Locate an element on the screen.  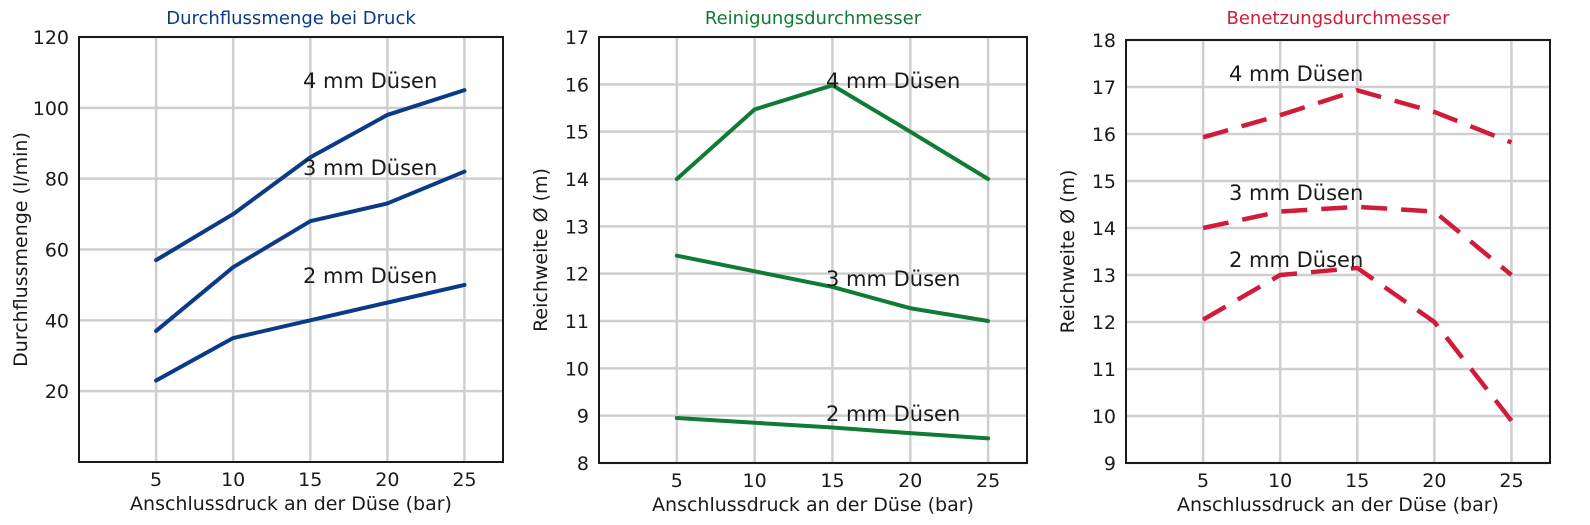
y-tick-label: 40 is located at coordinates (57, 321).